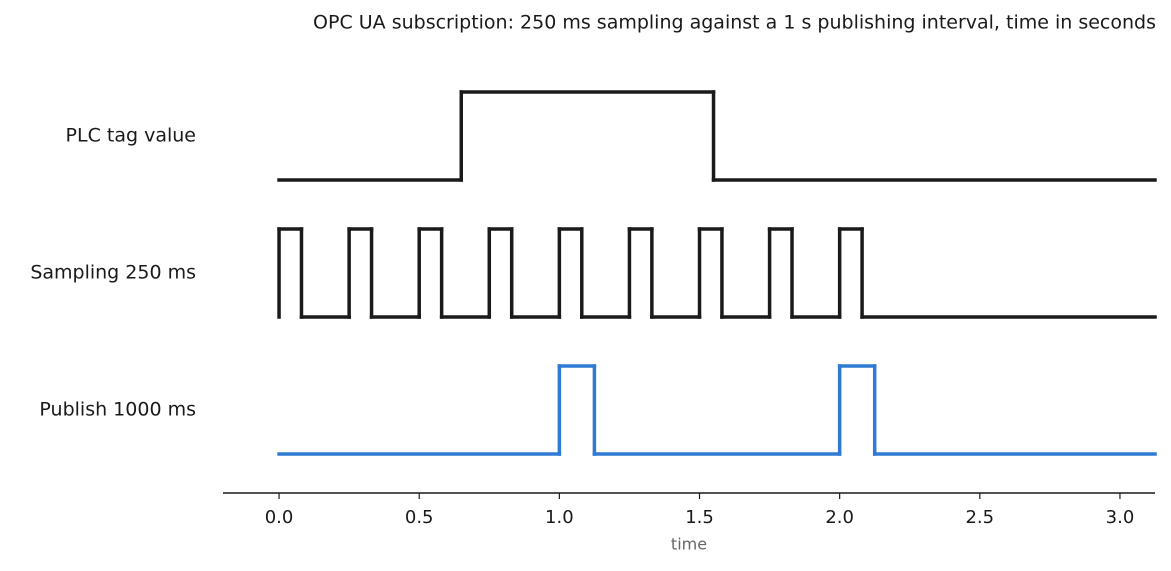 The image size is (1171, 571). What do you see at coordinates (117, 410) in the screenshot?
I see `signal-label: Publish 1000 ms` at bounding box center [117, 410].